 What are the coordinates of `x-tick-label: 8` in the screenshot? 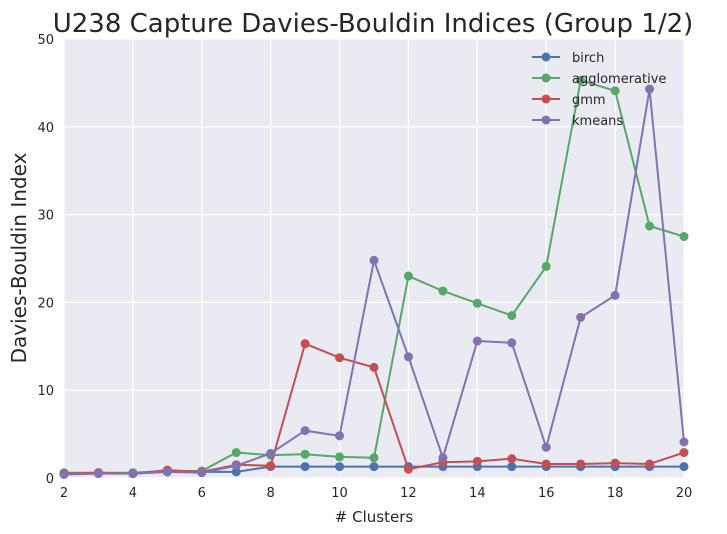 It's located at (271, 493).